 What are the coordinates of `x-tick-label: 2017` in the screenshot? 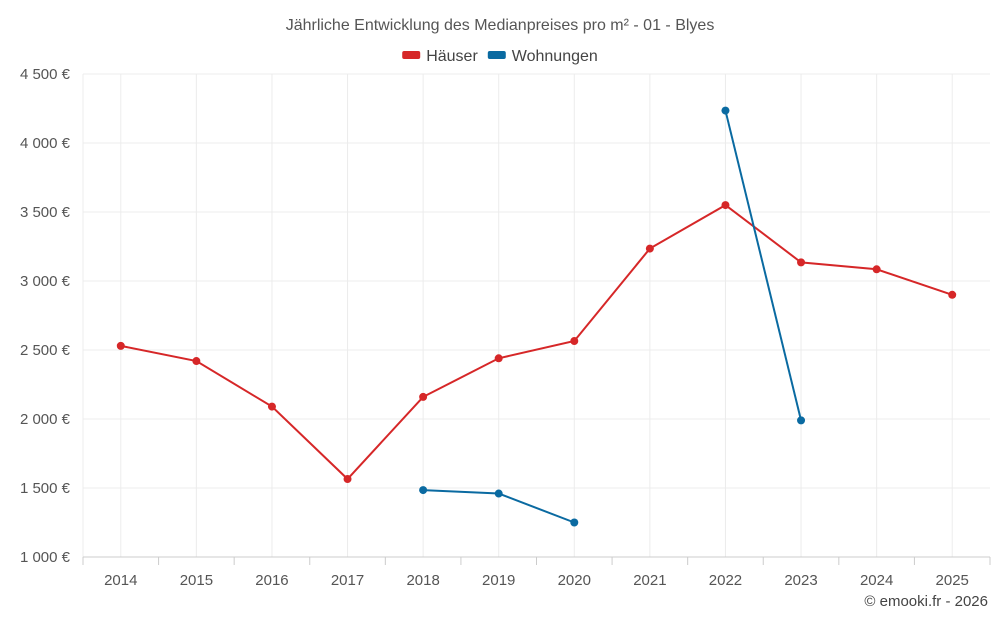 It's located at (347, 580).